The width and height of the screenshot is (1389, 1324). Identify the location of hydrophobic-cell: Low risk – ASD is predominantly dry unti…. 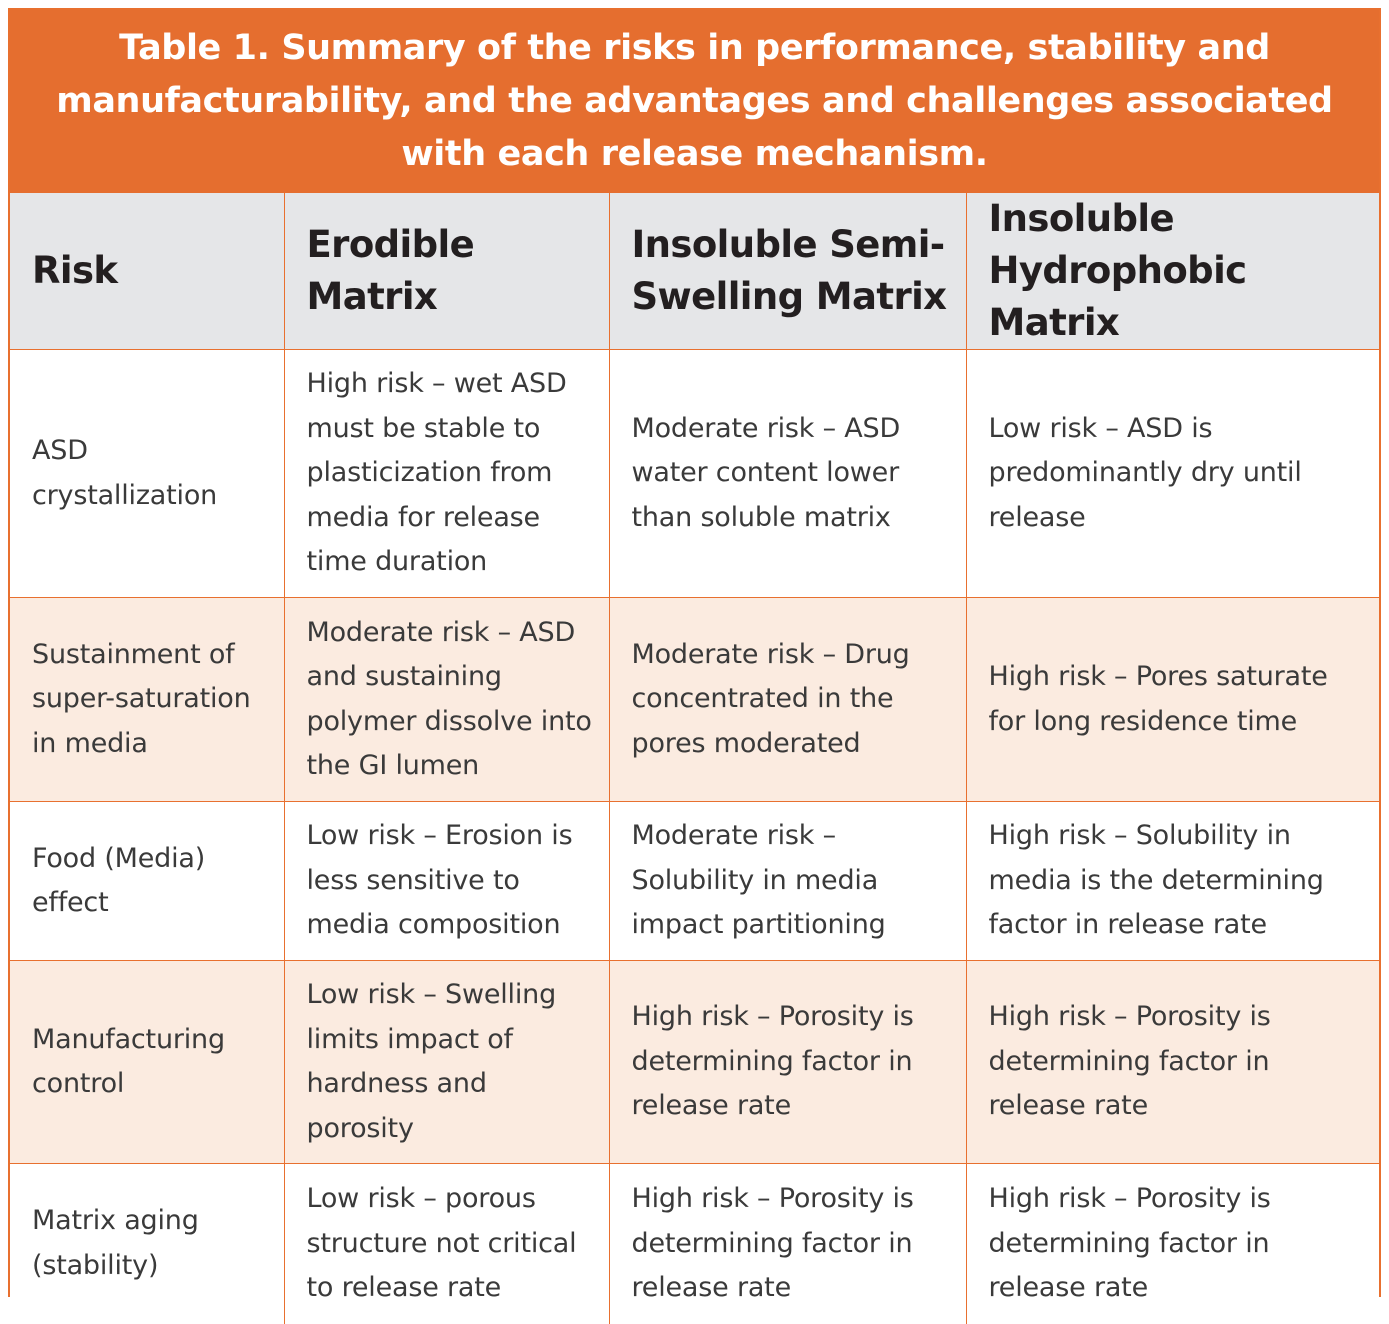
(1172, 473).